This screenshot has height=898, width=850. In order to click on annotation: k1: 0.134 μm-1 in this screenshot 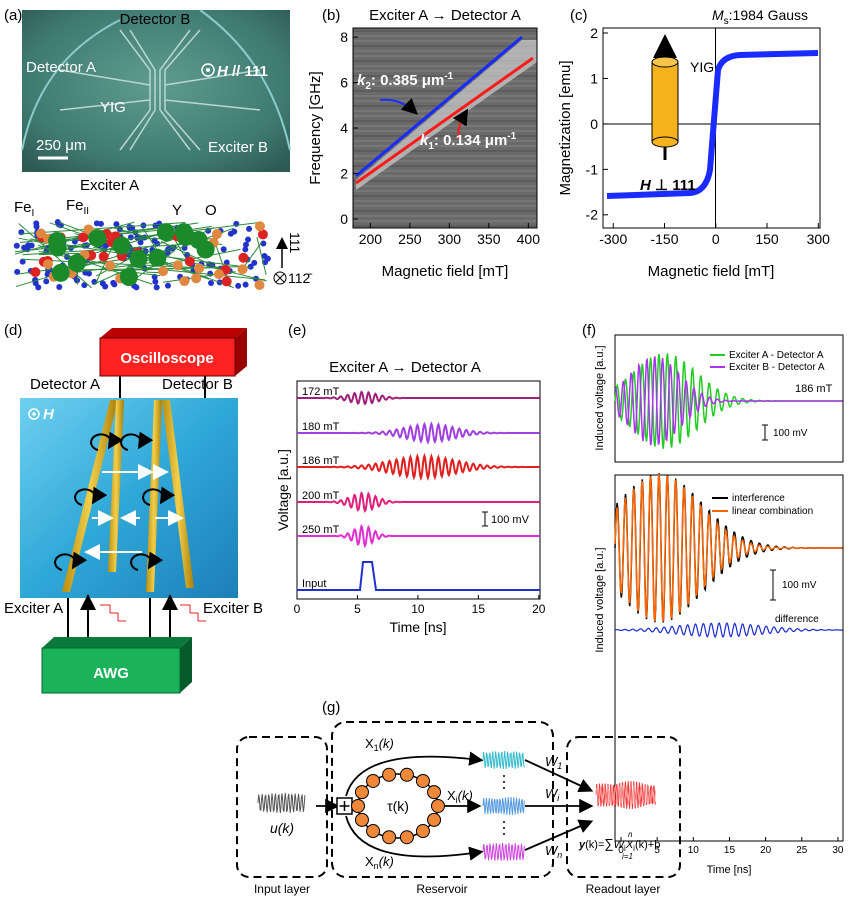, I will do `click(468, 141)`.